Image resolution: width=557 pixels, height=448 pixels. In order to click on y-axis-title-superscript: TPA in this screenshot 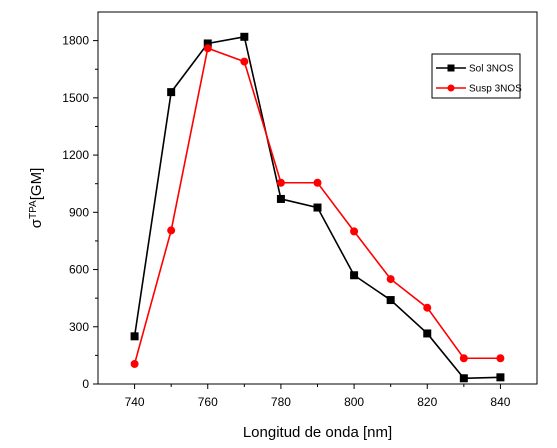, I will do `click(33, 209)`.